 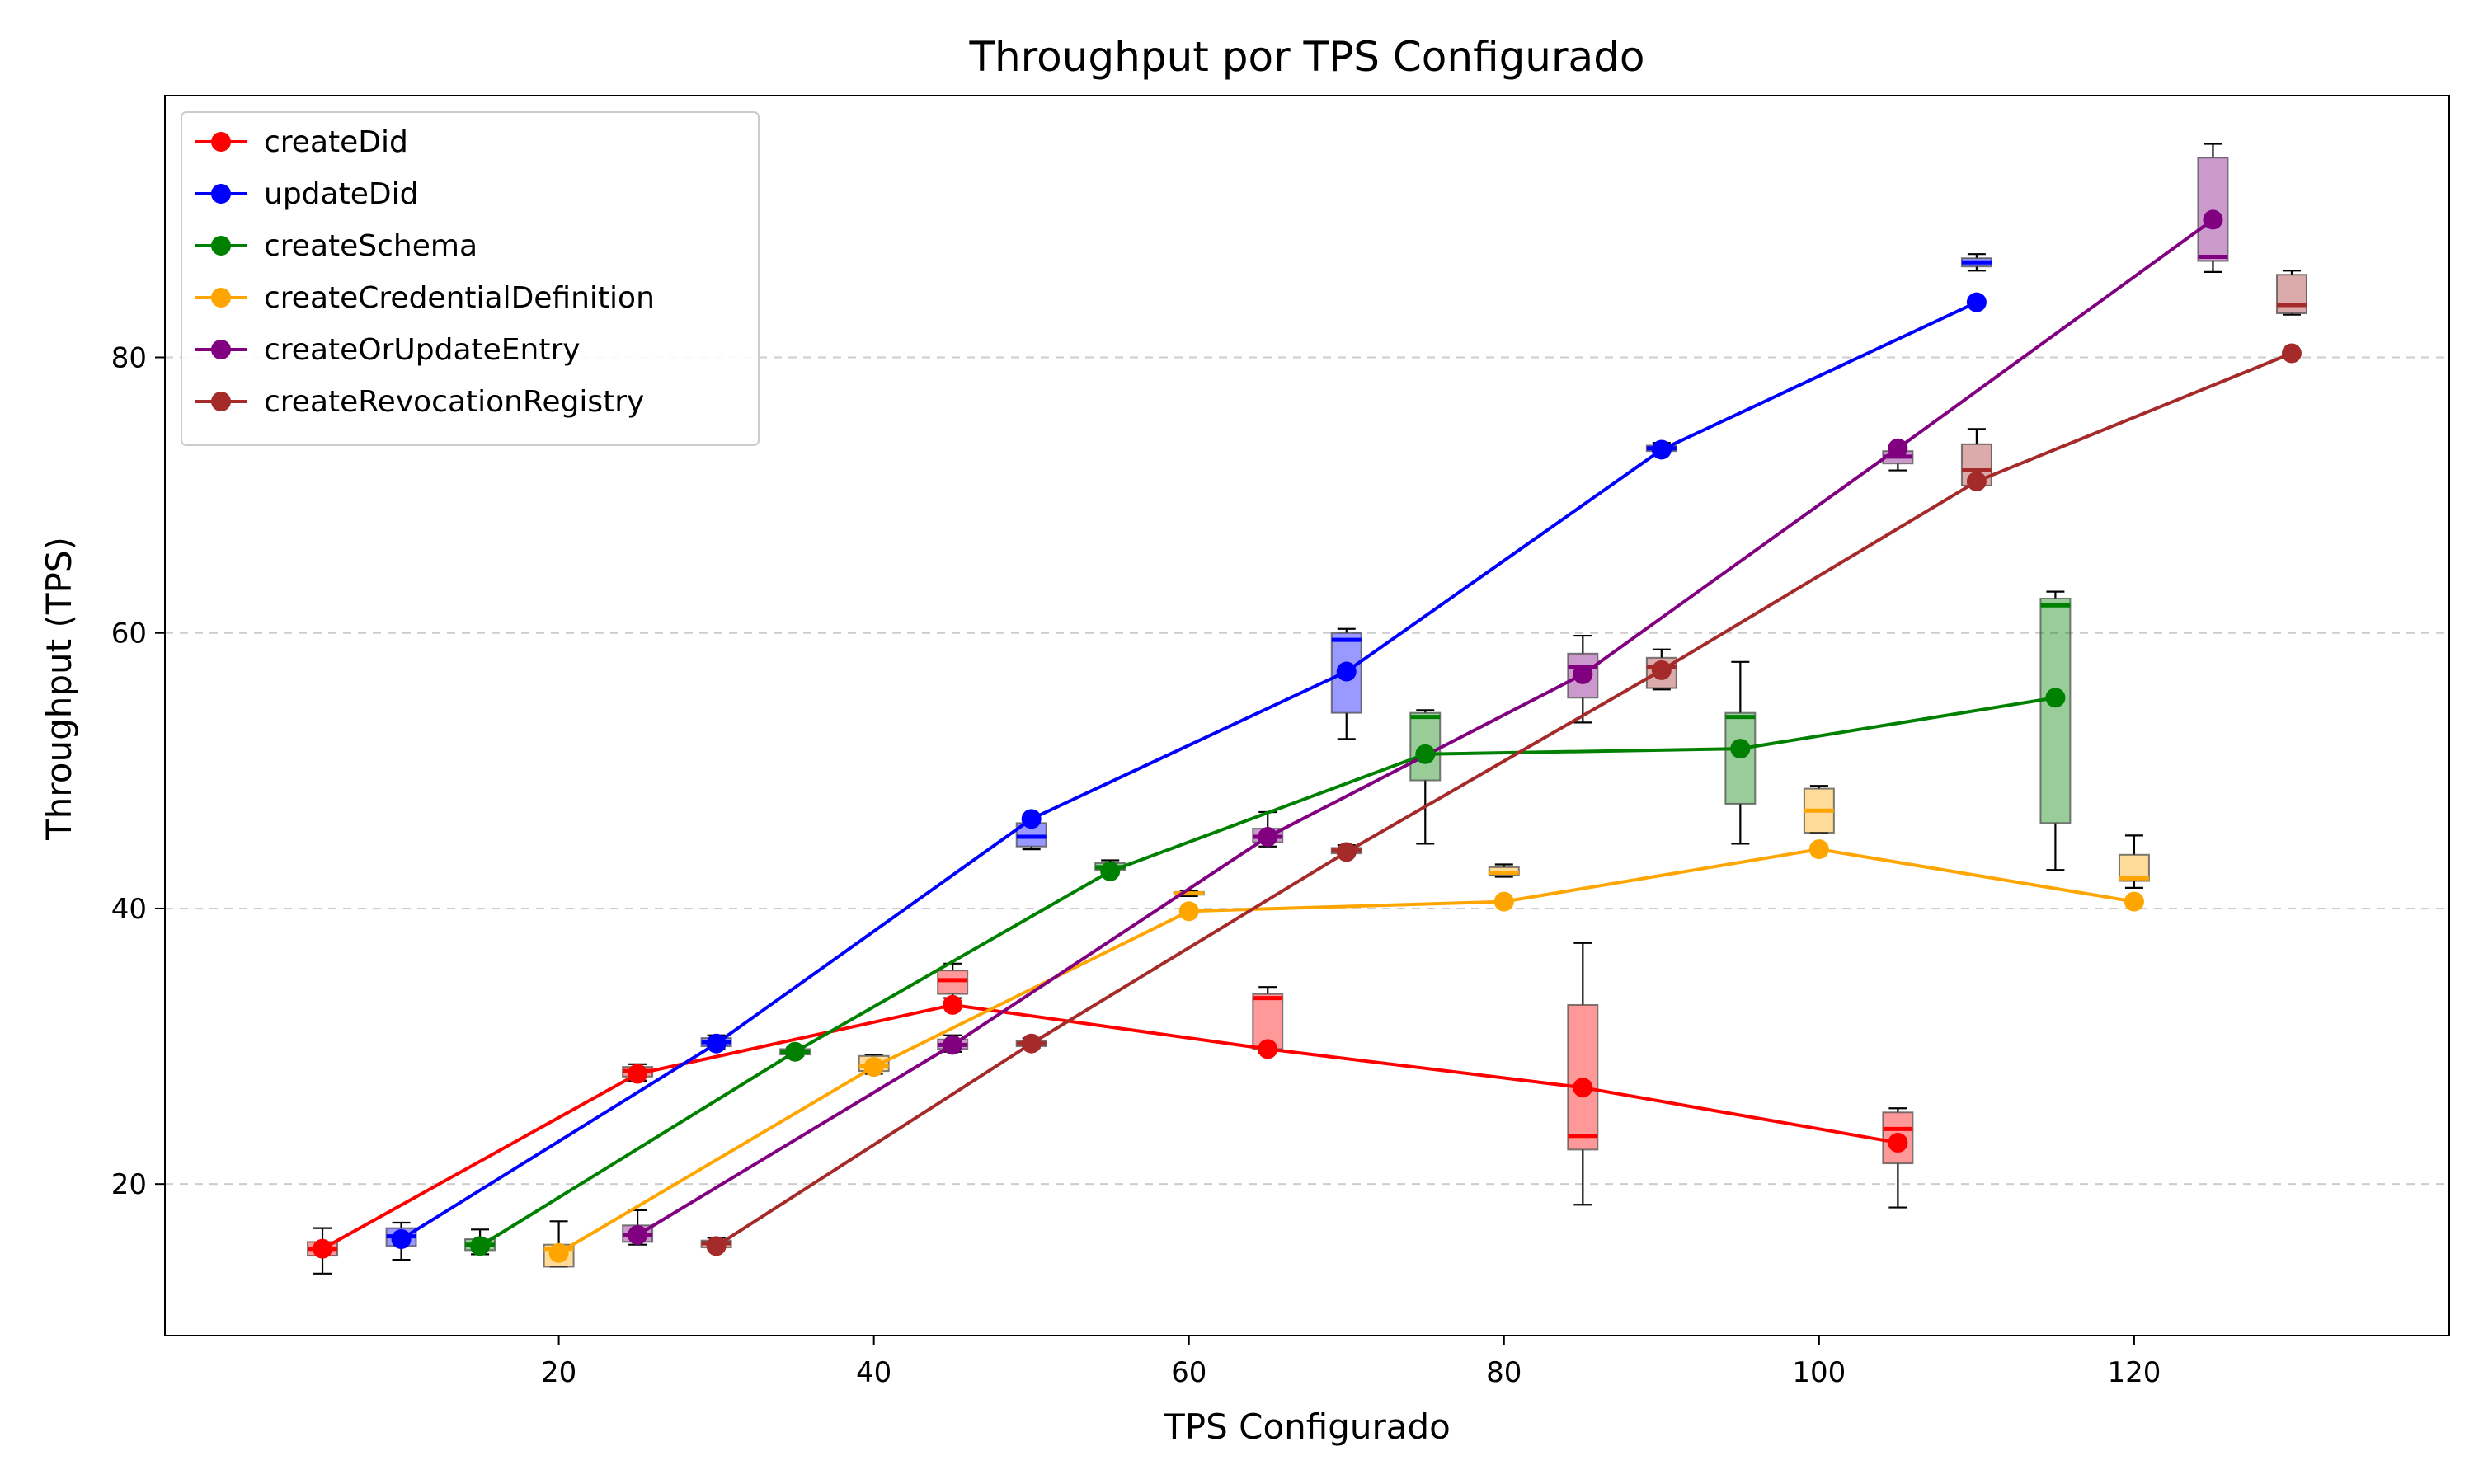 What do you see at coordinates (422, 350) in the screenshot?
I see `legend-label: createOrUpdateEntry` at bounding box center [422, 350].